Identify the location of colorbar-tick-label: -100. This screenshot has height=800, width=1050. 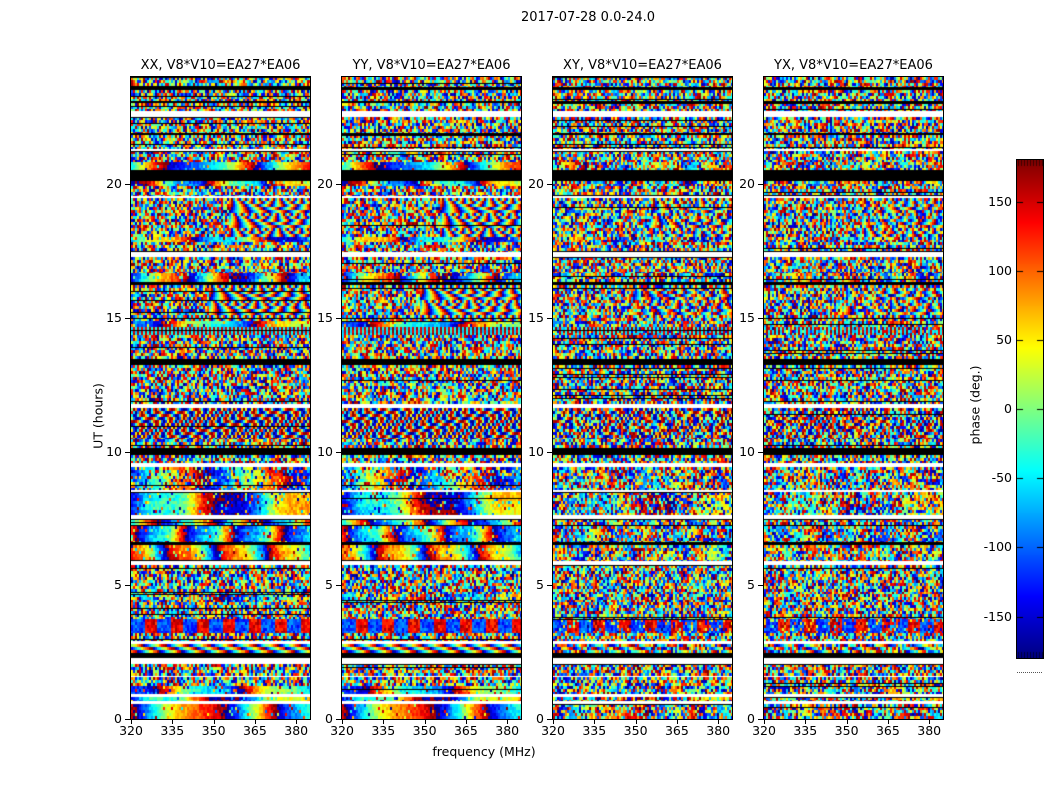
(997, 547).